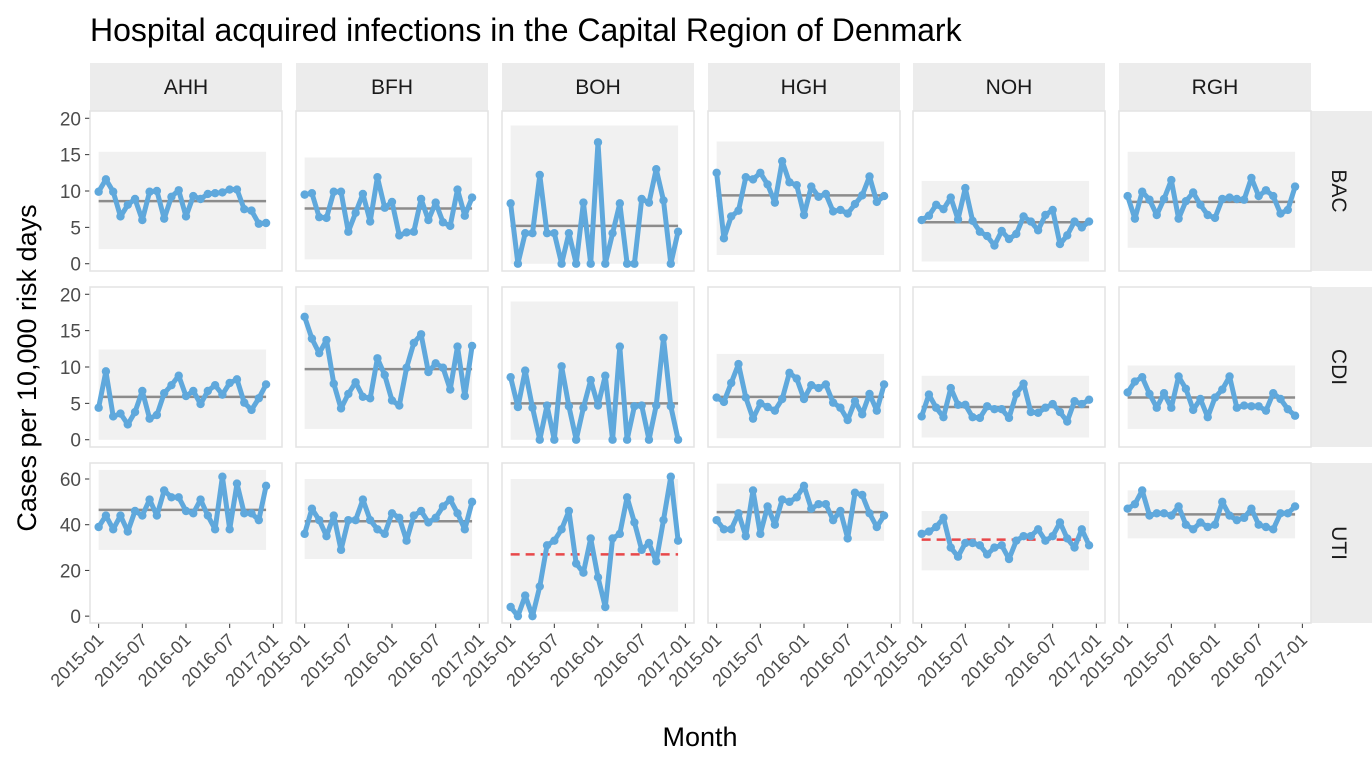  I want to click on panel-bac-ahh, so click(186, 191).